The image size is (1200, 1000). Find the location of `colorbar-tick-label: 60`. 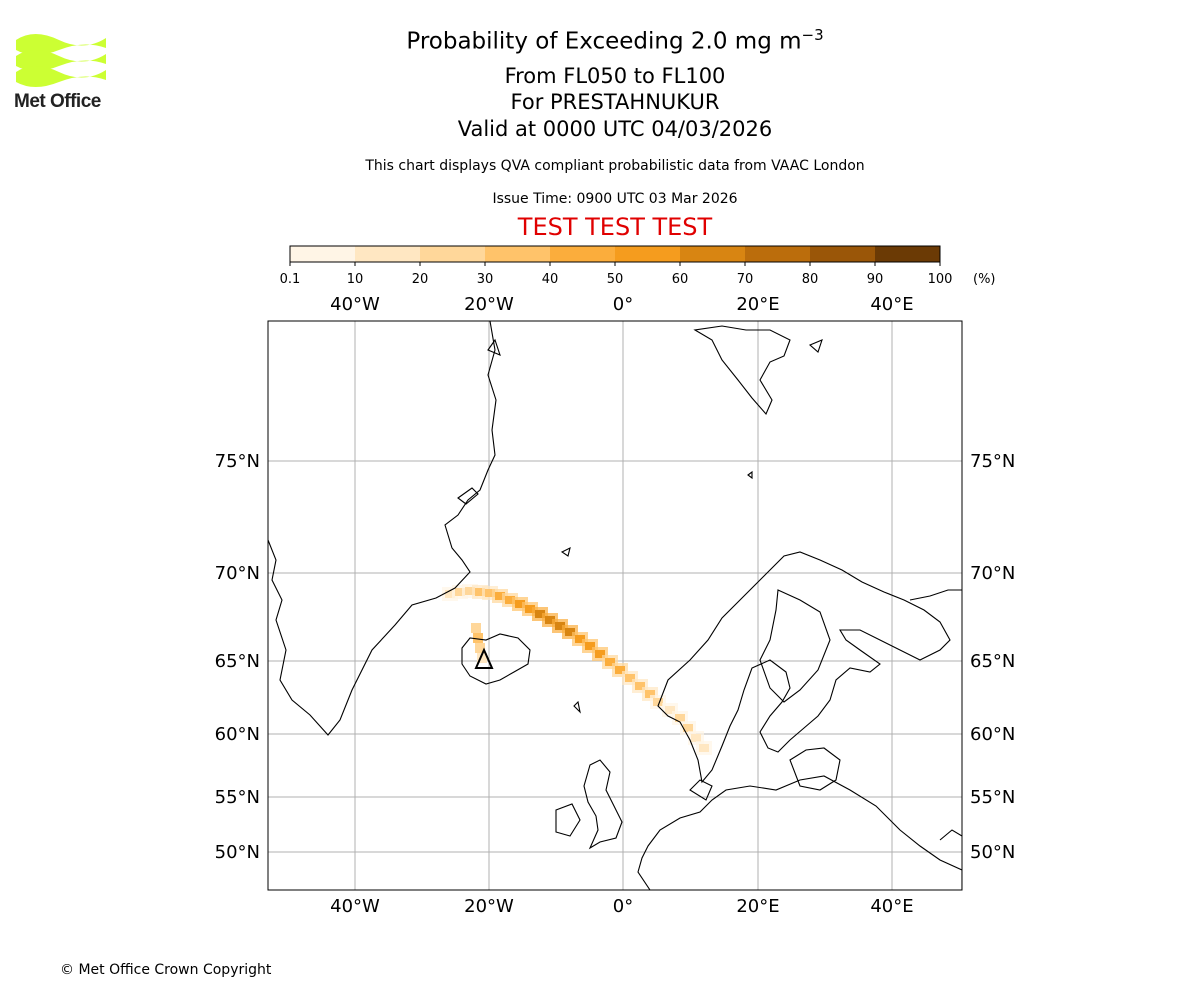

colorbar-tick-label: 60 is located at coordinates (680, 279).